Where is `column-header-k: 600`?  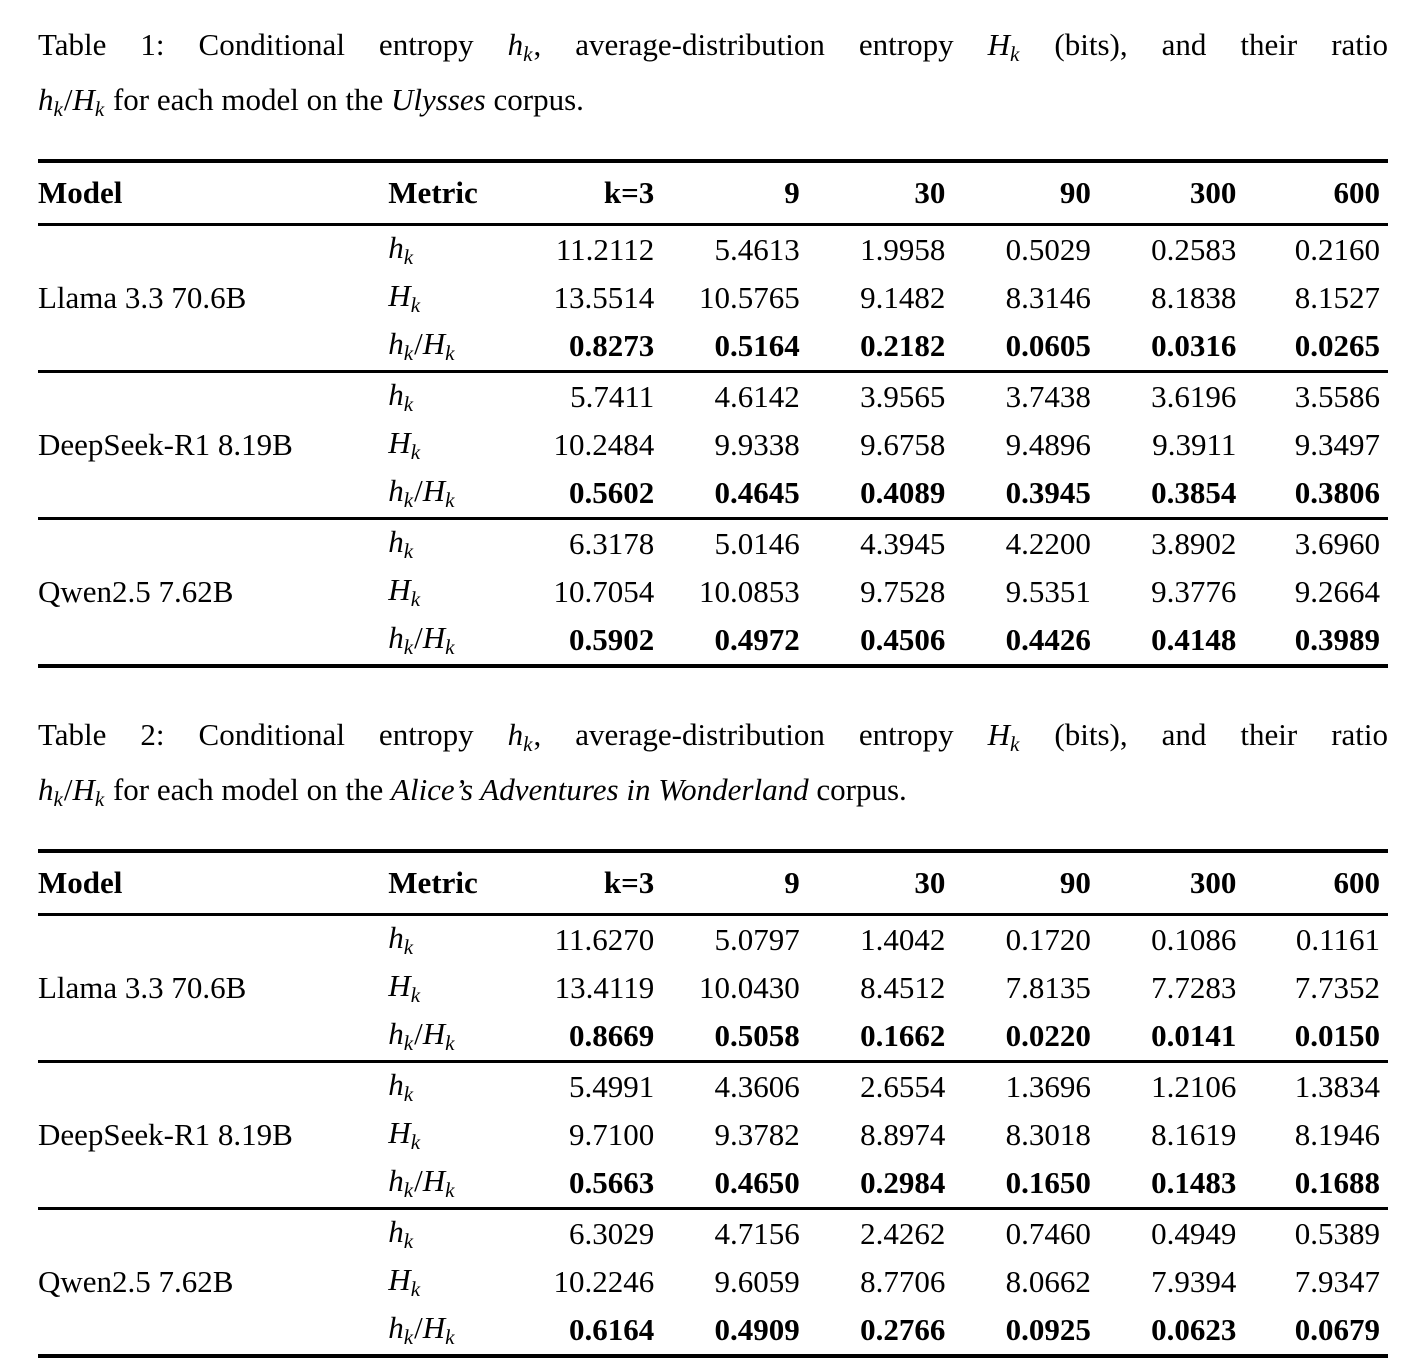
column-header-k: 600 is located at coordinates (1357, 192).